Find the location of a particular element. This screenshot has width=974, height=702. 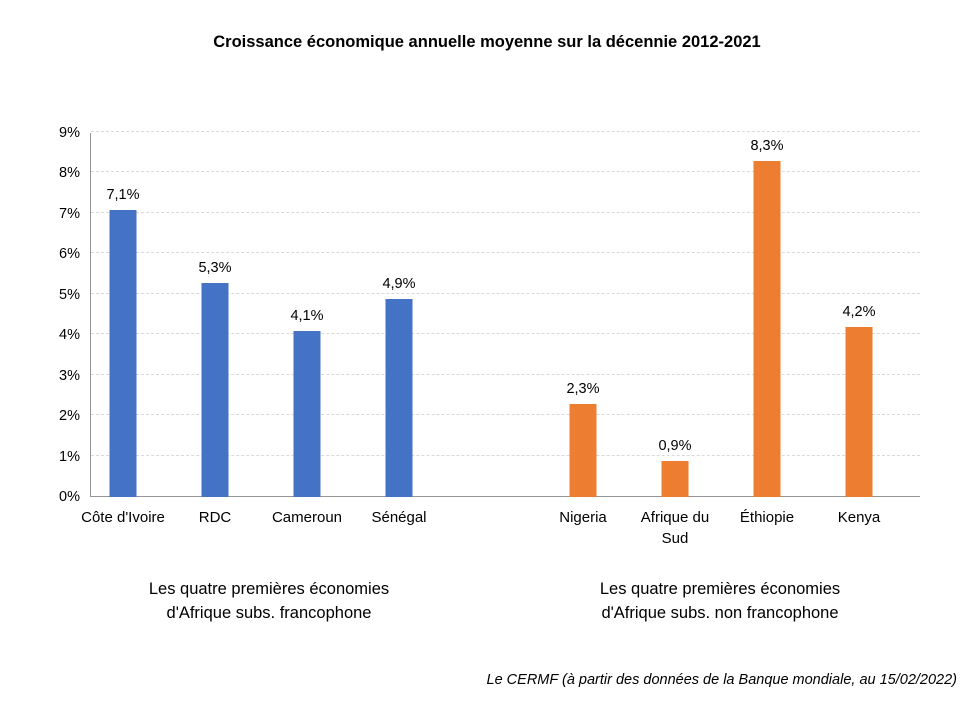

x-axis-category-label: Sénégal is located at coordinates (399, 528).